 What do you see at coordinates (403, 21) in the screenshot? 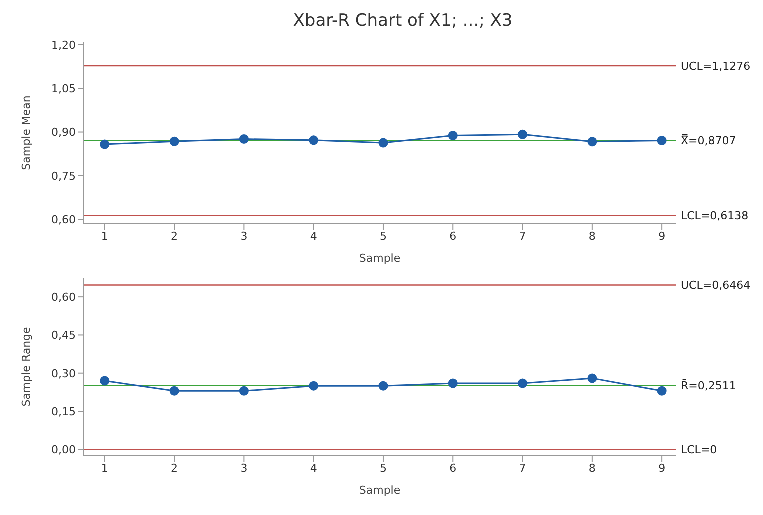
I see `chart-title: Xbar-R Chart of X1; ...; X3` at bounding box center [403, 21].